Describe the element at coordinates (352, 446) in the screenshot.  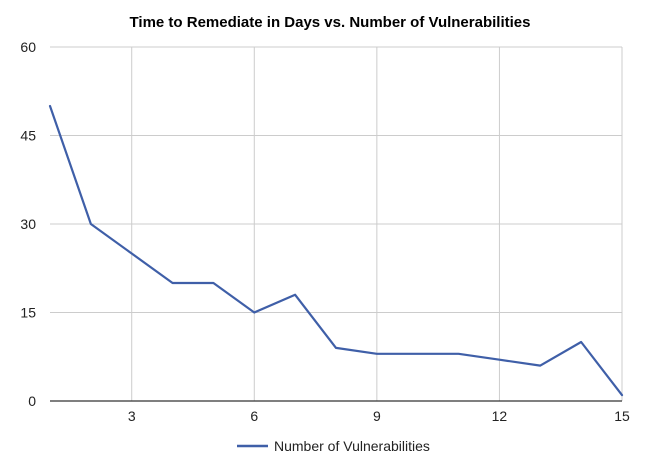
I see `legend-label: Number of Vulnerabilities` at that location.